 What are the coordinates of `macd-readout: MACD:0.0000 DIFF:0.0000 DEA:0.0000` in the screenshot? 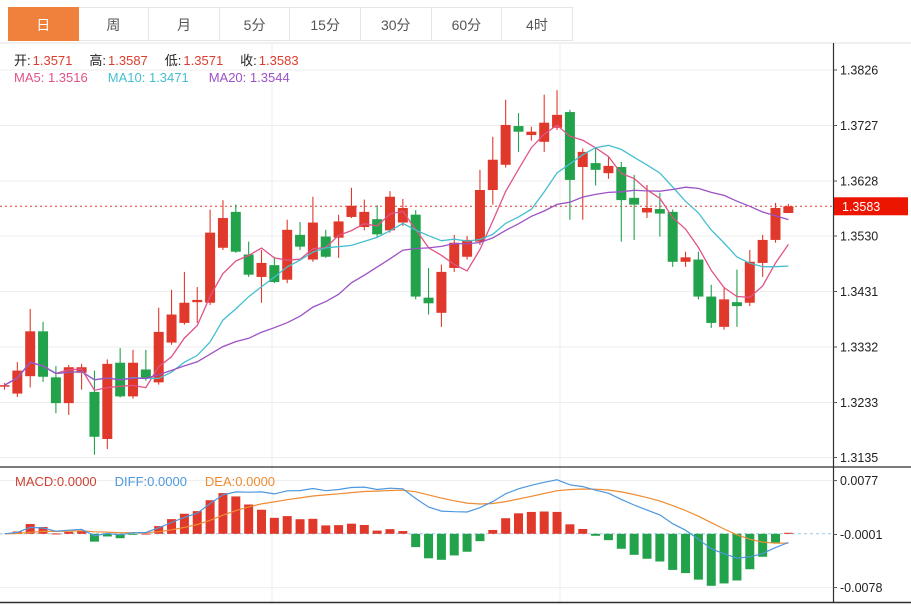 It's located at (145, 481).